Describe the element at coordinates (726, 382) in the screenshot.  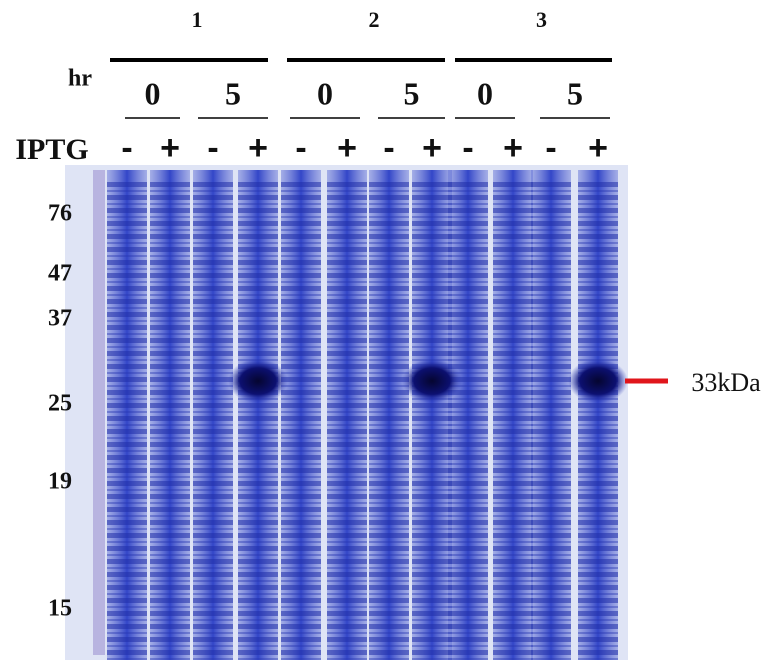
I see `annotation: 33kDa` at that location.